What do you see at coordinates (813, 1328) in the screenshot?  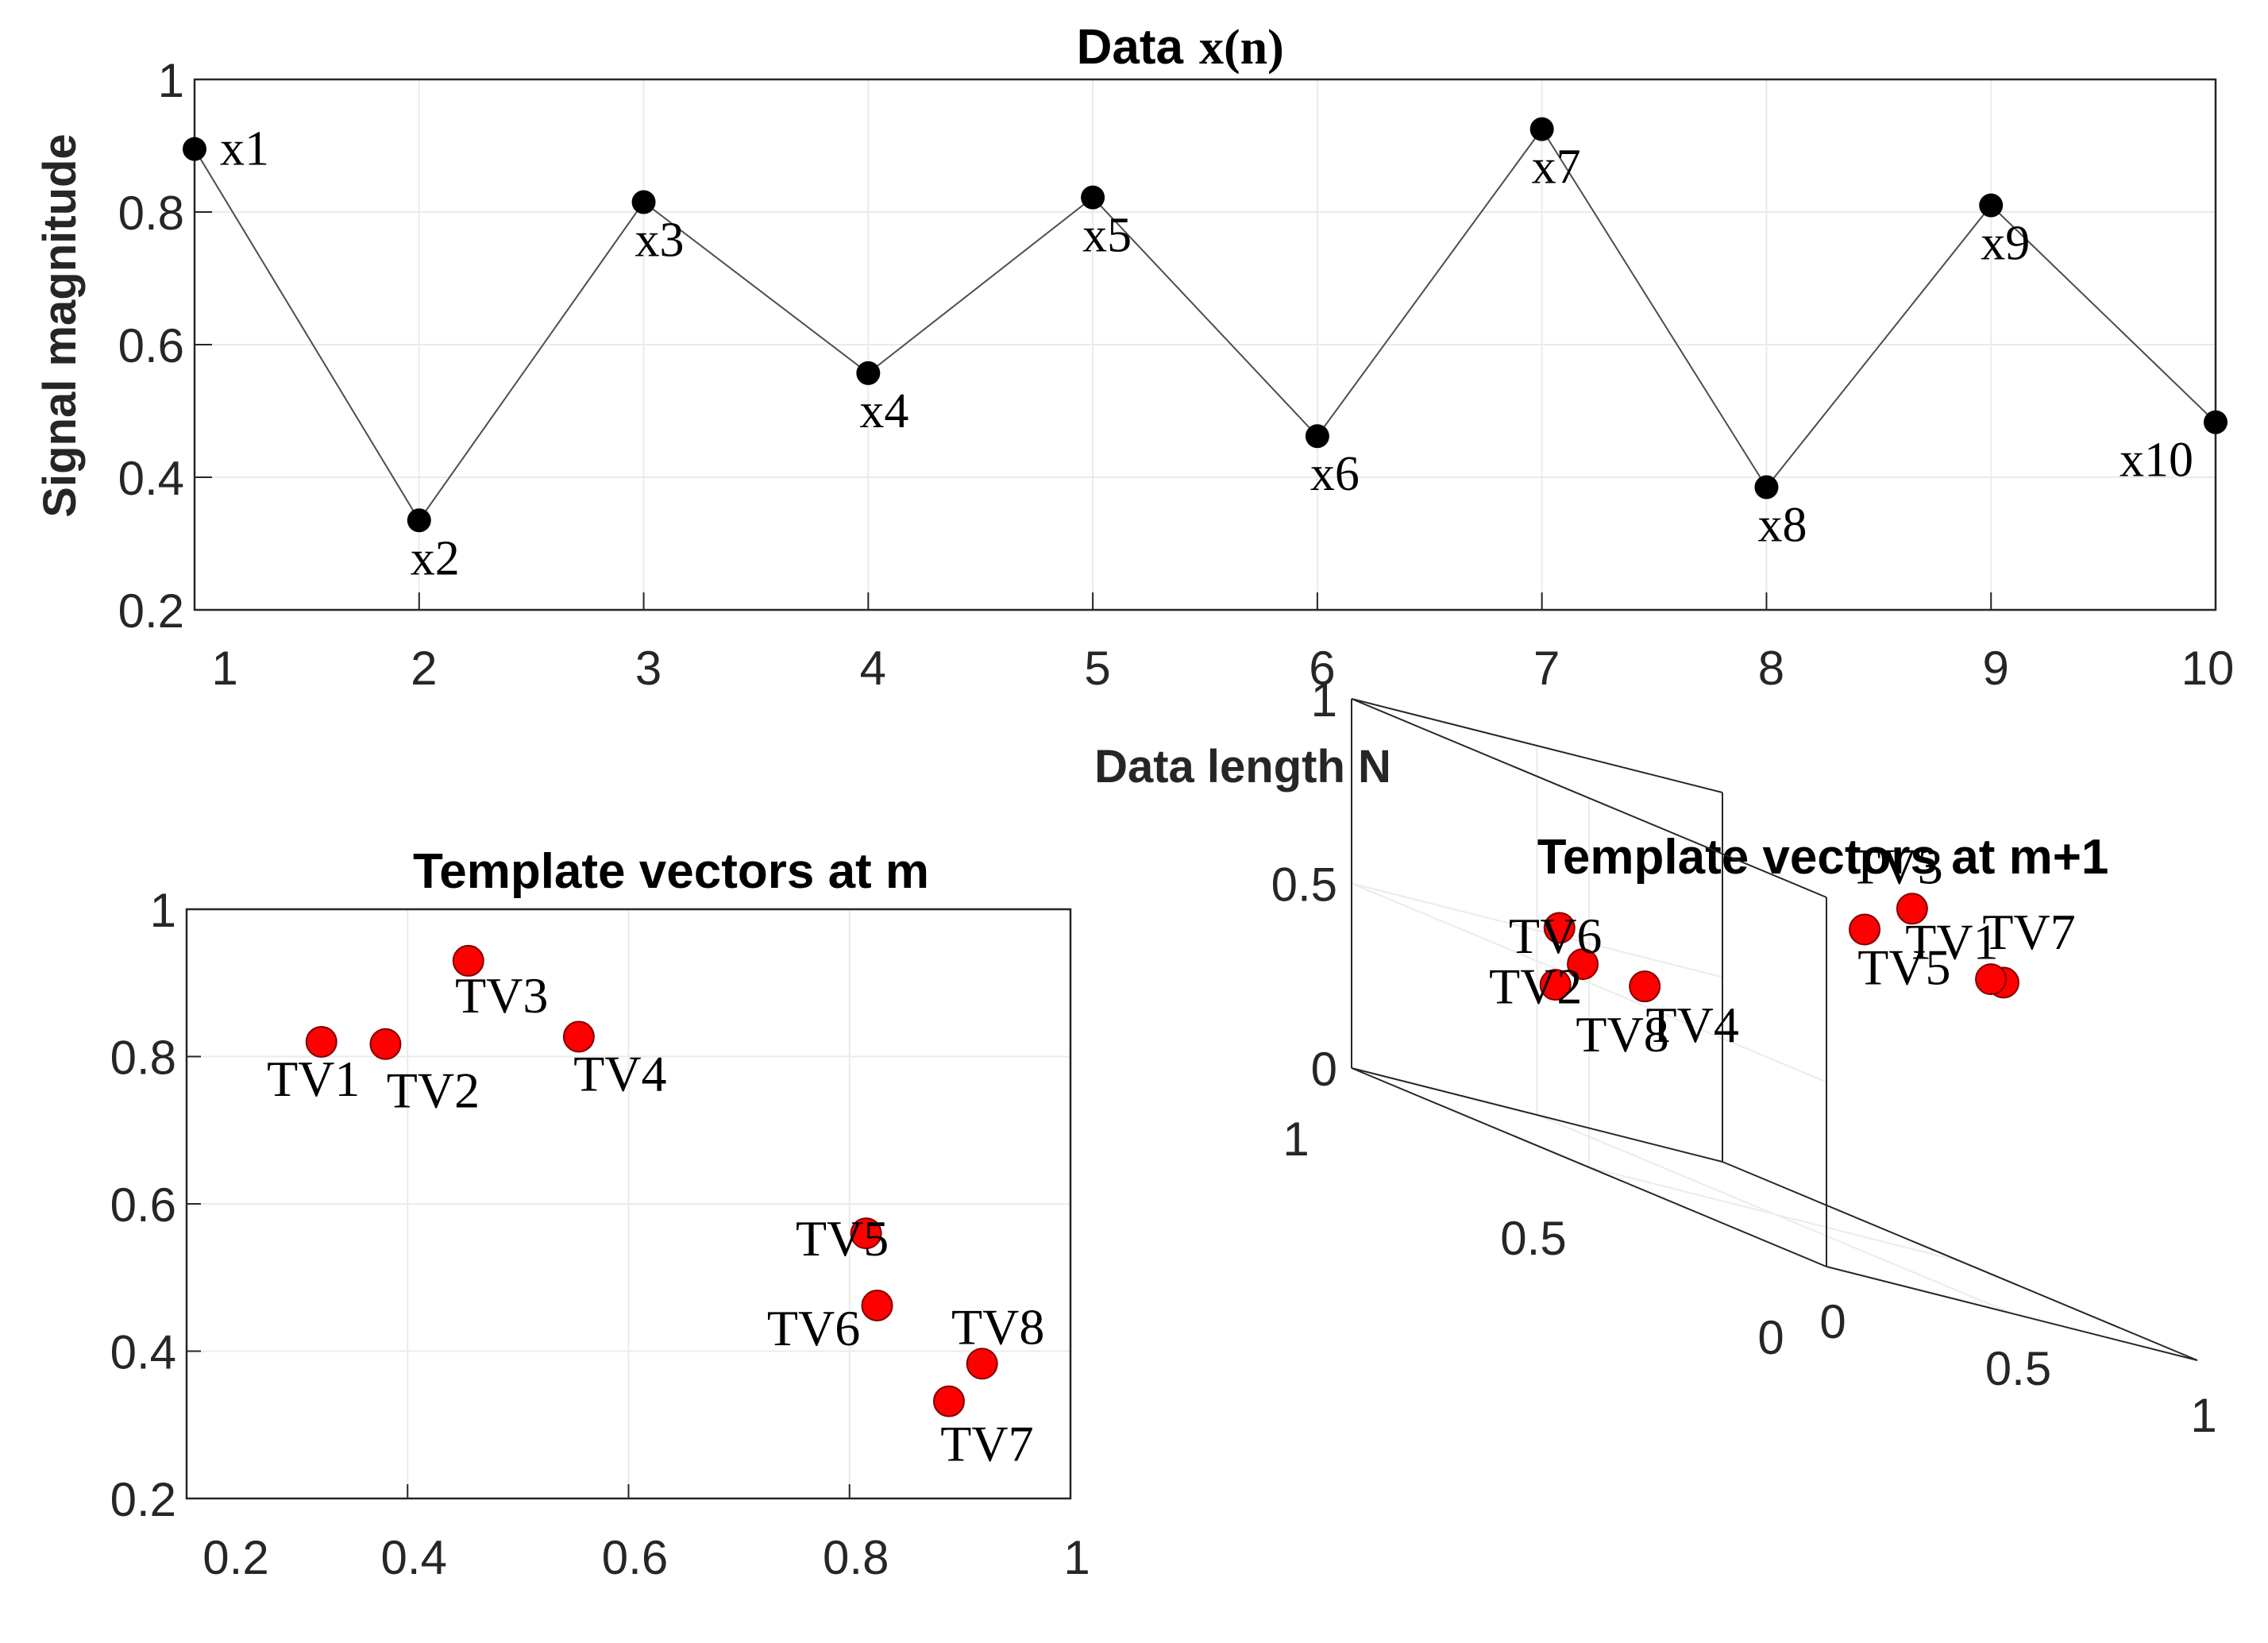 I see `bl-point-label: TV6` at bounding box center [813, 1328].